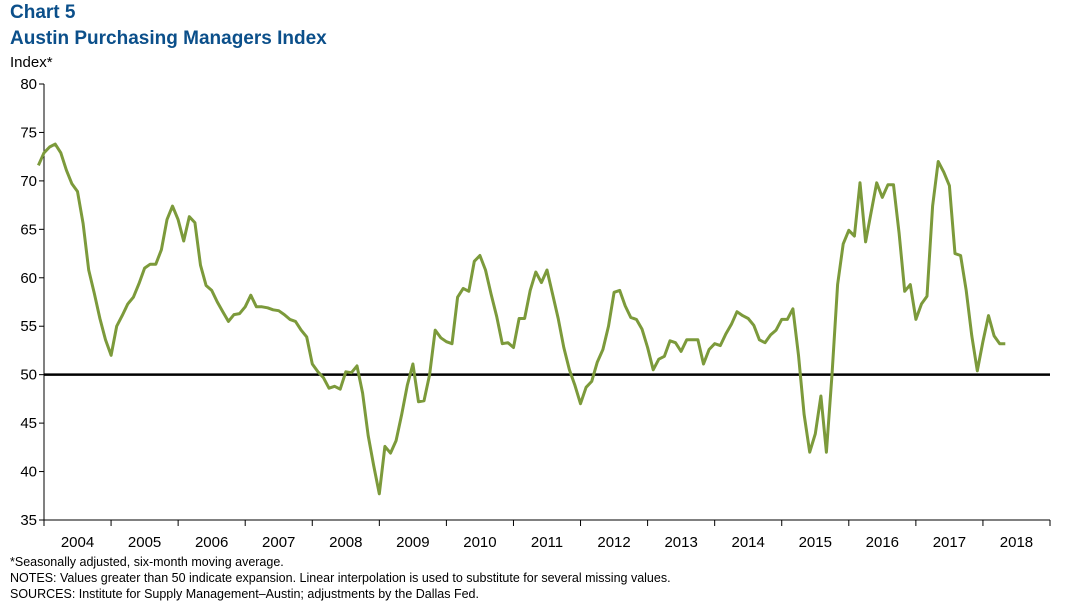 The width and height of the screenshot is (1077, 611). Describe the element at coordinates (28, 423) in the screenshot. I see `y-tick-label: 45` at that location.